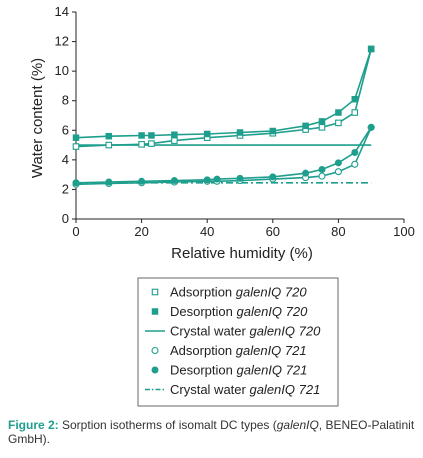 This screenshot has height=458, width=423. I want to click on legend-item: Crystal water galenIQ 721, so click(232, 389).